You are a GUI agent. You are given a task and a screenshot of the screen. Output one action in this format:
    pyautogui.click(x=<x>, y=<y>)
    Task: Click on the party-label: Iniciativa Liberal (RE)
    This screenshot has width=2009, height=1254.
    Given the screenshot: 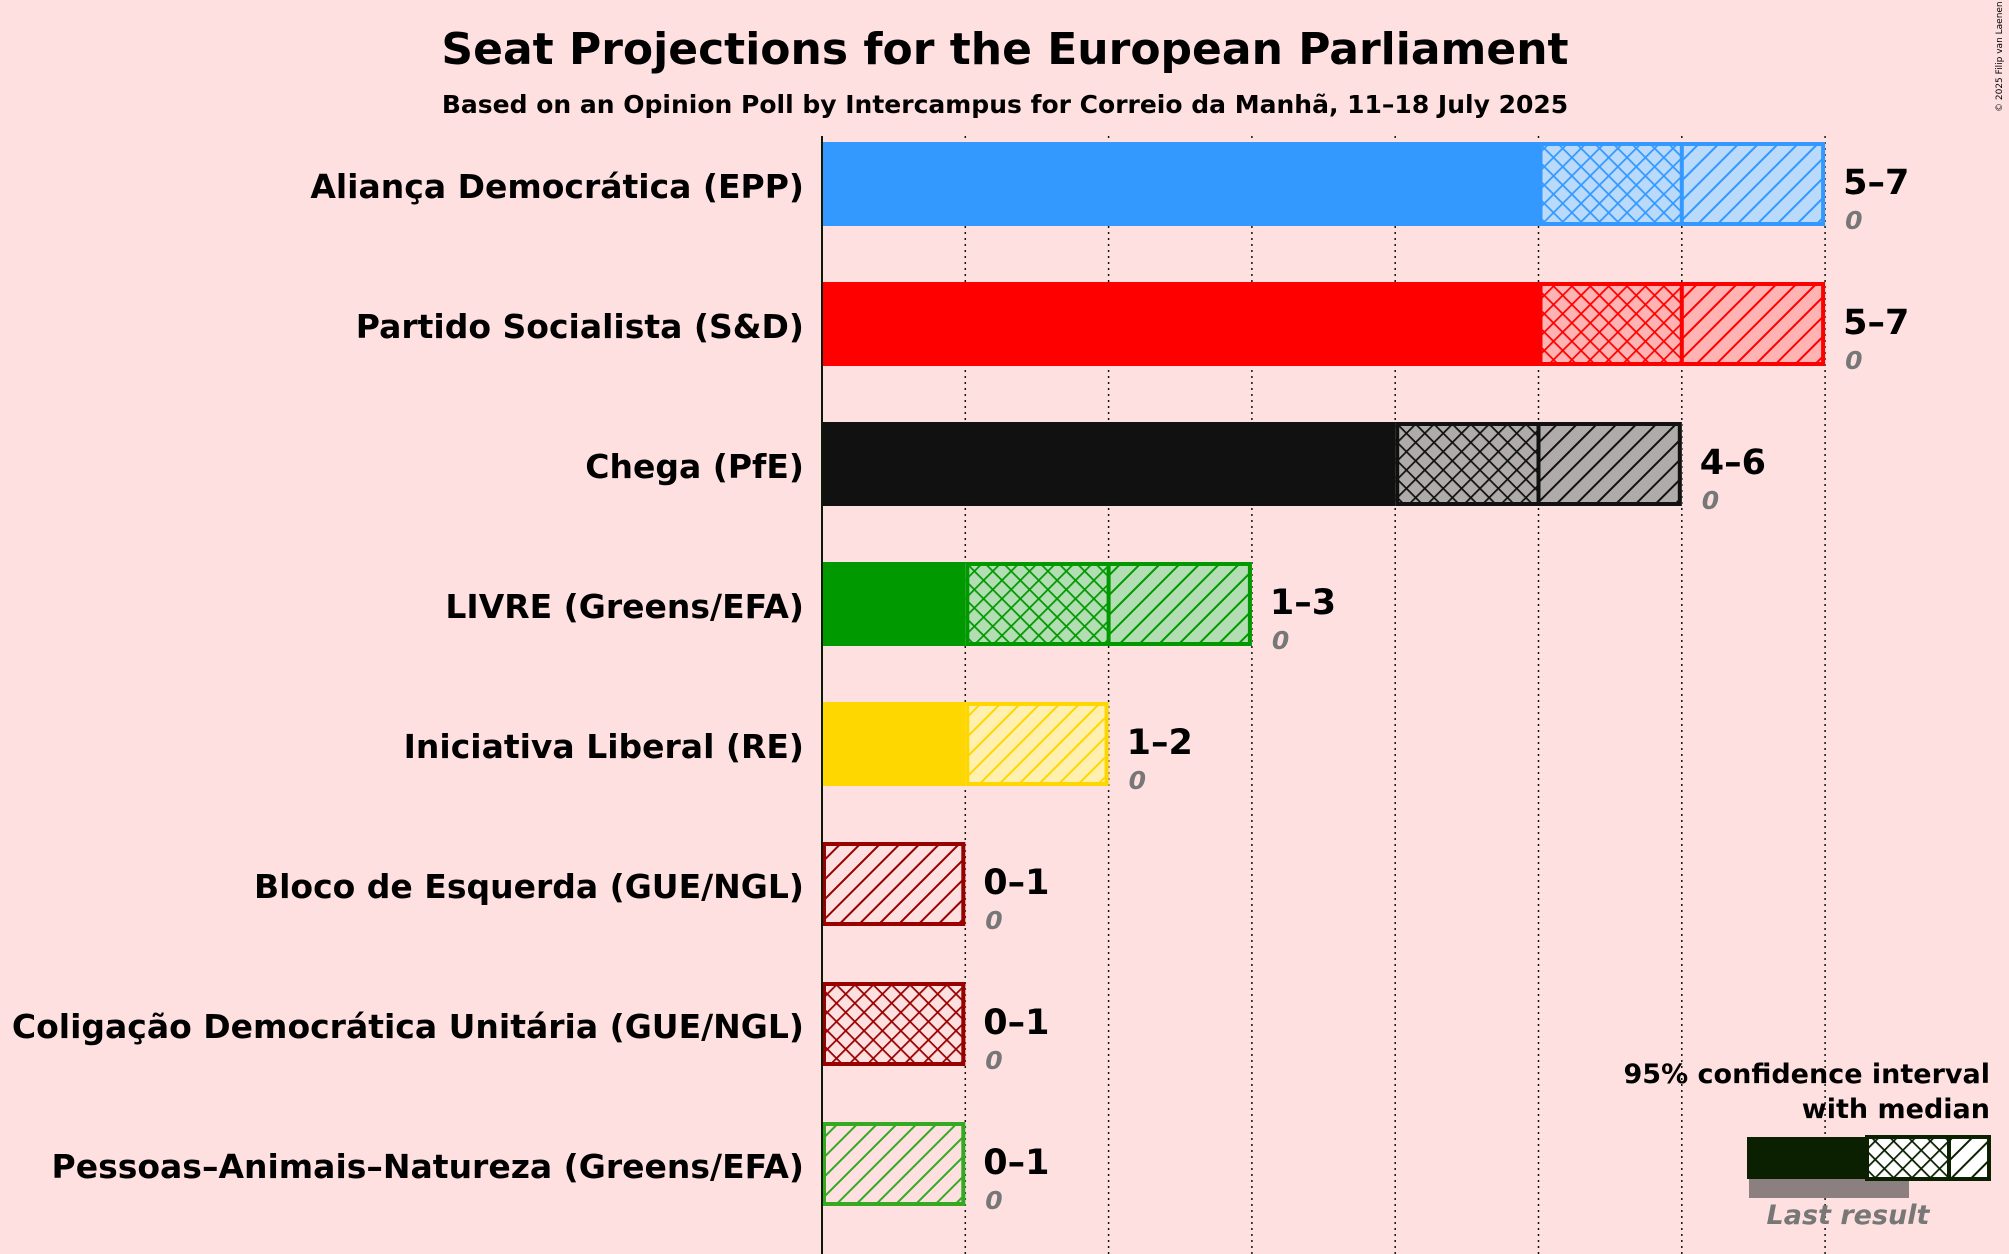 What is the action you would take?
    pyautogui.click(x=604, y=746)
    